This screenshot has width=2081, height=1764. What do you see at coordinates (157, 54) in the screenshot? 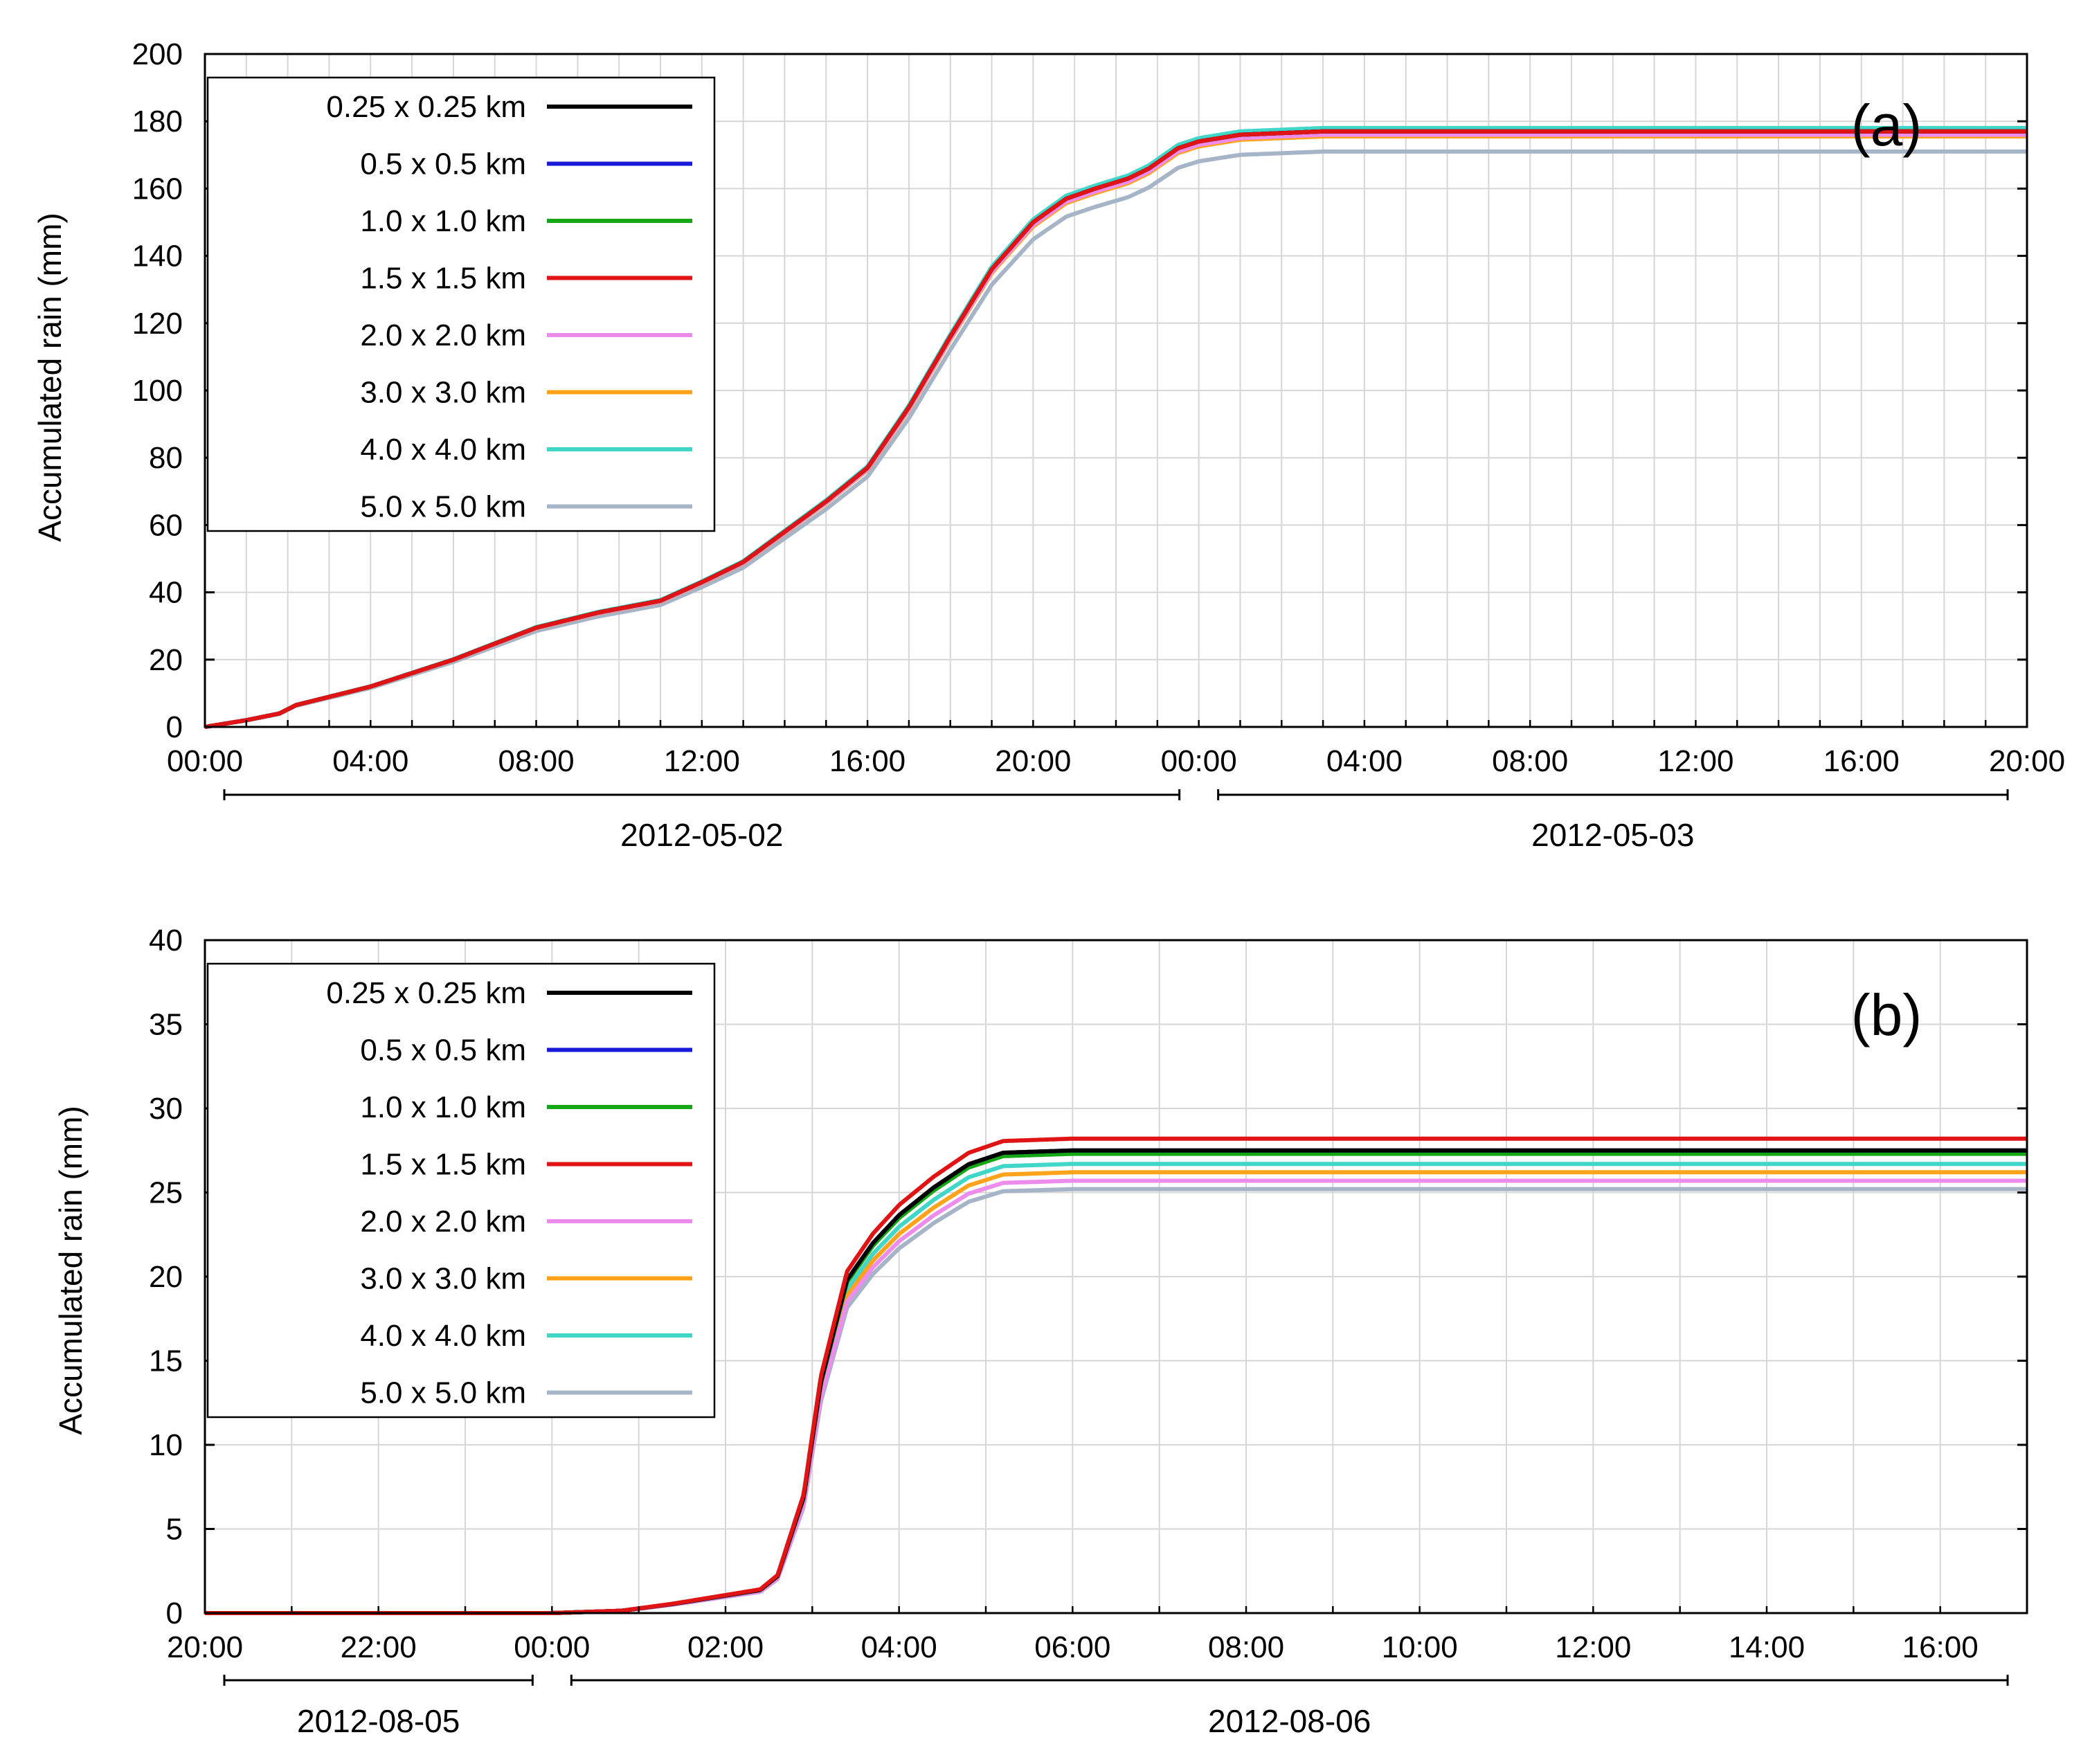
I see `y-tick-label: 200` at bounding box center [157, 54].